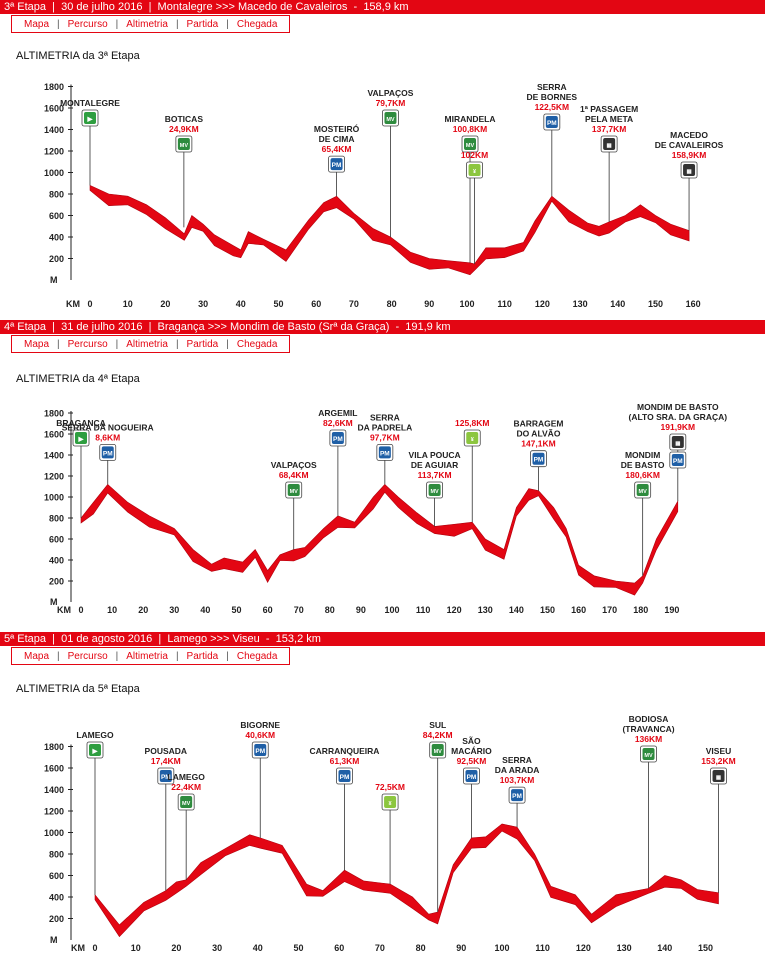 This screenshot has height=960, width=765. Describe the element at coordinates (54, 940) in the screenshot. I see `y-axis-label: M` at that location.